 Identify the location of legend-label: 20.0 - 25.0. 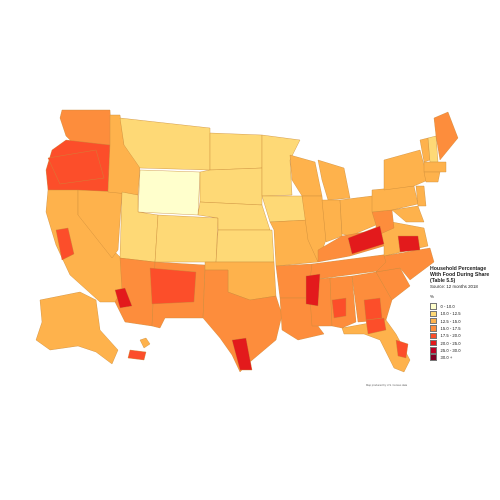
(450, 343).